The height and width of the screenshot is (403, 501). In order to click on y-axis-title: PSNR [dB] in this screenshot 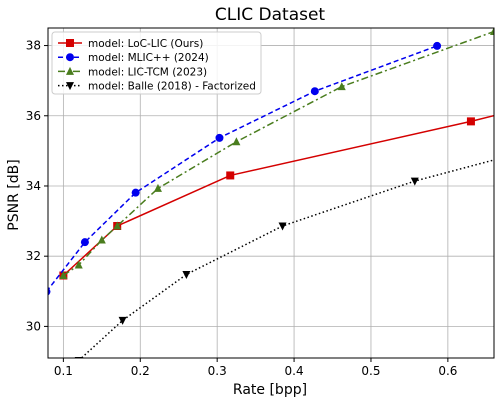, I will do `click(14, 194)`.